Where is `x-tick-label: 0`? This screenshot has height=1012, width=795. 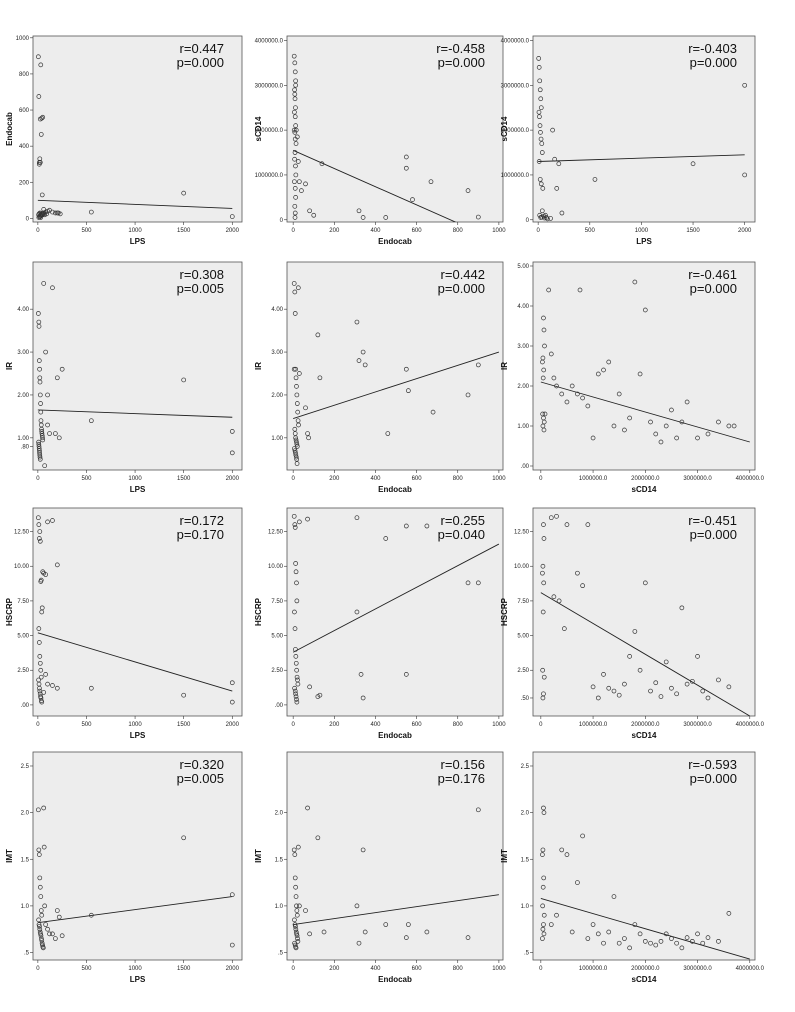
x-tick-label: 0 is located at coordinates (538, 231).